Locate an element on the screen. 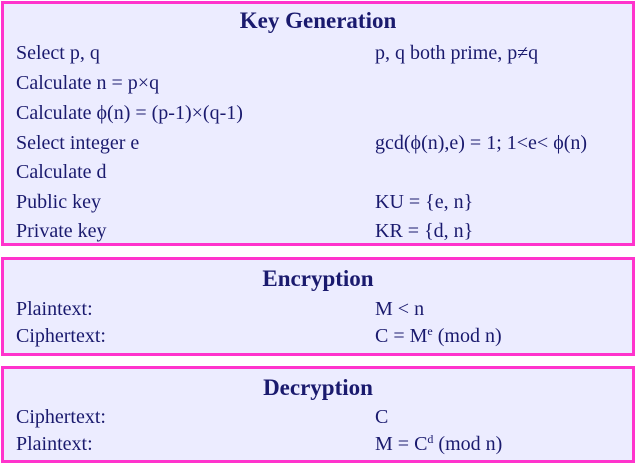  keygen-row-public-key: Public key KU = {e, n} is located at coordinates (318, 202).